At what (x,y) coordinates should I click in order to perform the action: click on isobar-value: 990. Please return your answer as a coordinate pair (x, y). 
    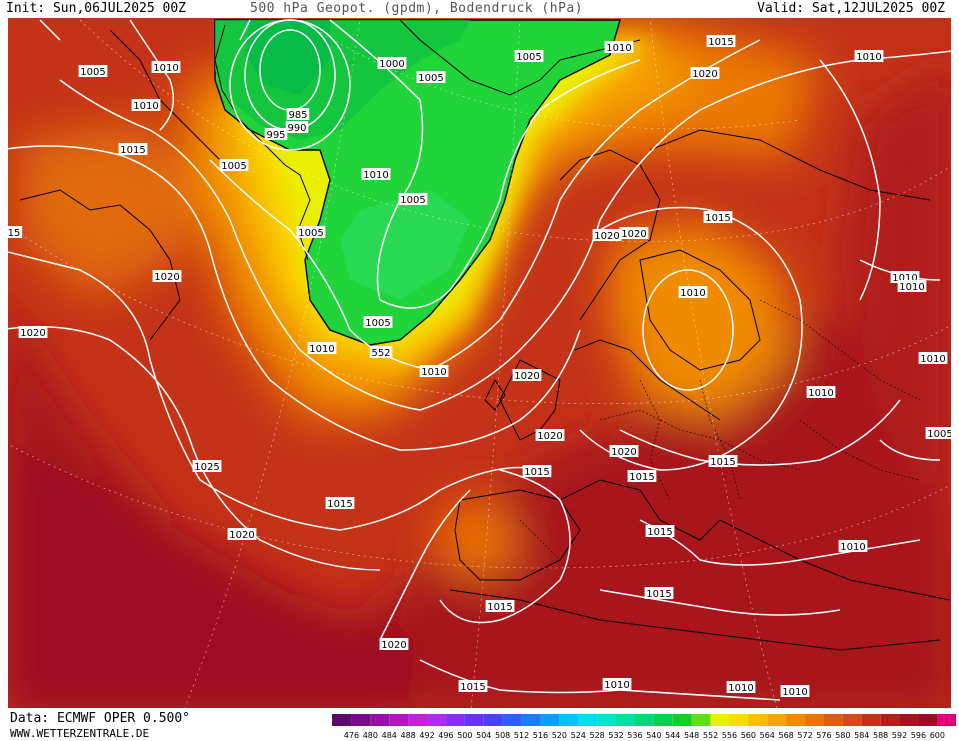
    Looking at the image, I should click on (296, 128).